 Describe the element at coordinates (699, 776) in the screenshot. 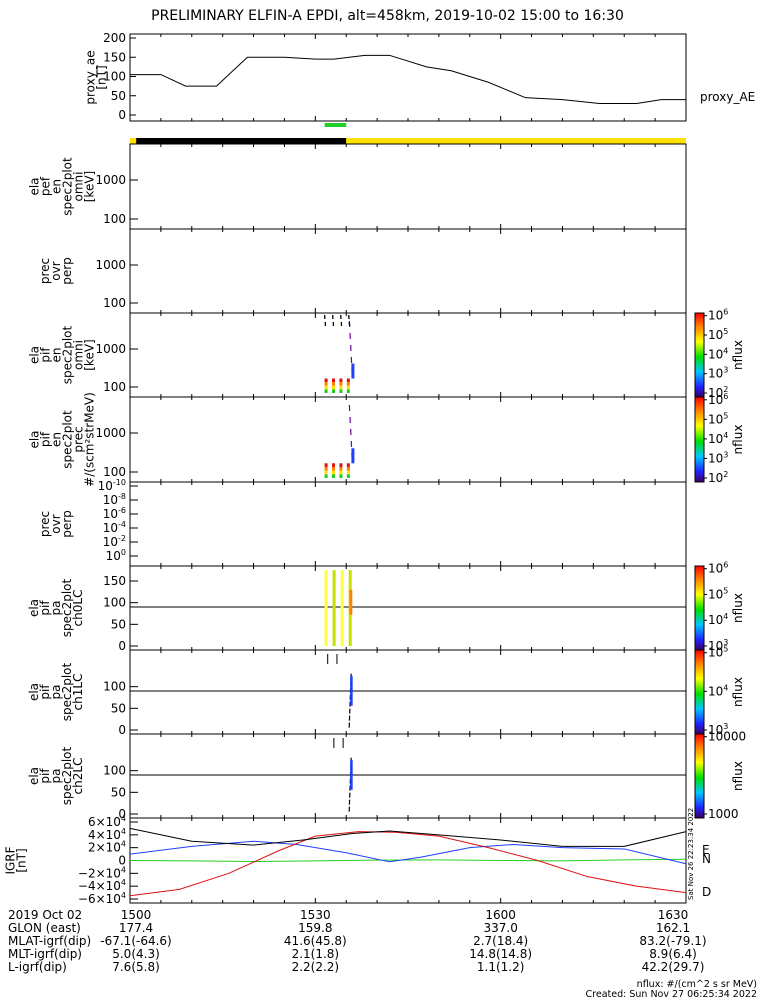

I see `panel-8-colorbar` at that location.